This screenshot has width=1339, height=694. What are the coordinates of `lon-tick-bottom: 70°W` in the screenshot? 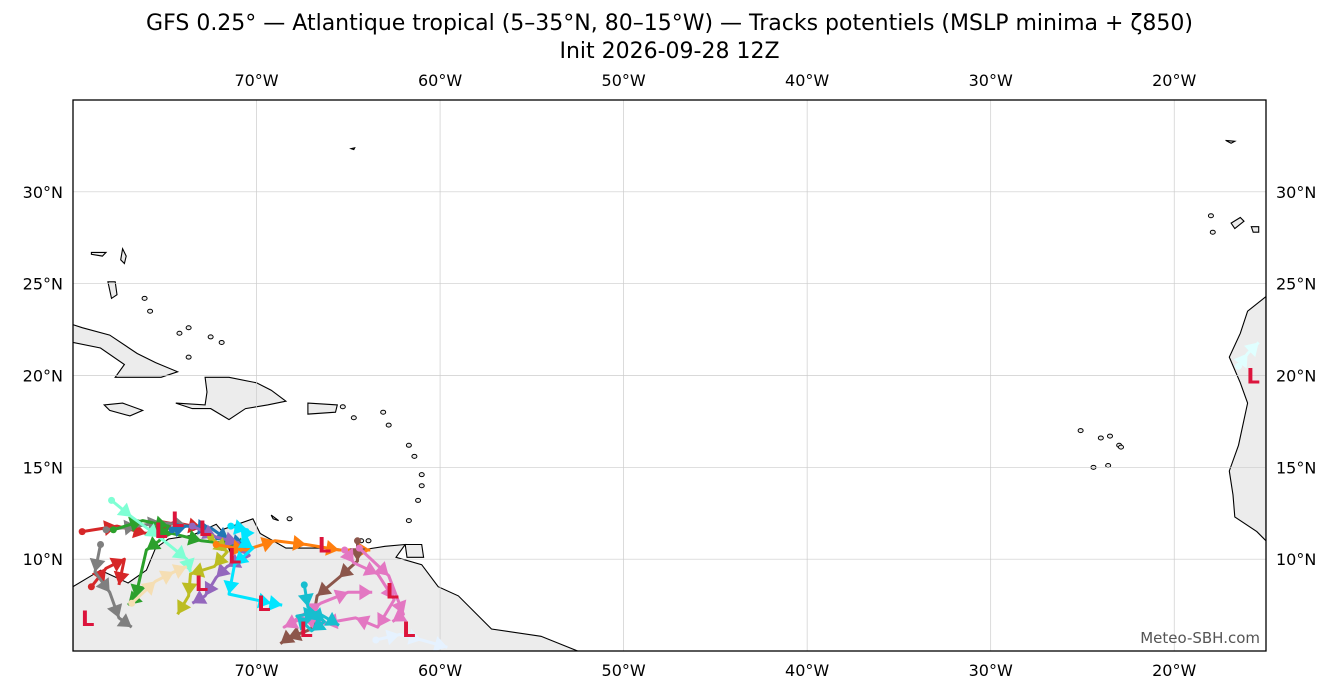 It's located at (256, 670).